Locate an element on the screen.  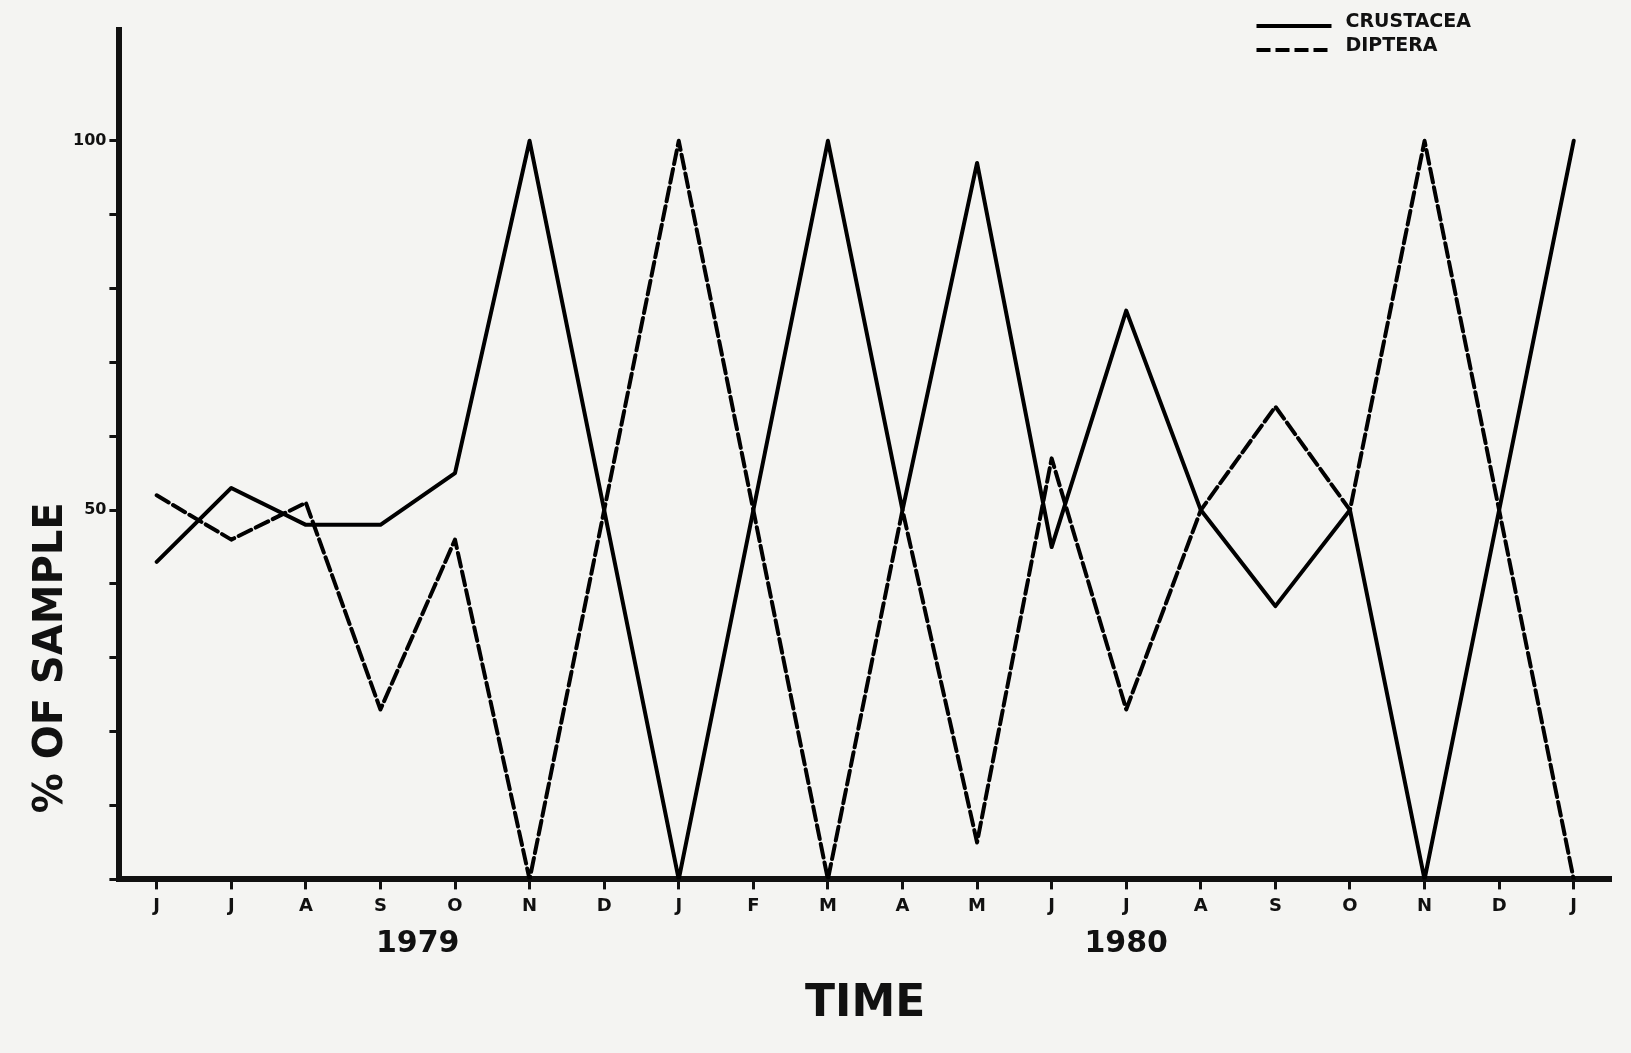
legend-label: DIPTERA is located at coordinates (1391, 43).